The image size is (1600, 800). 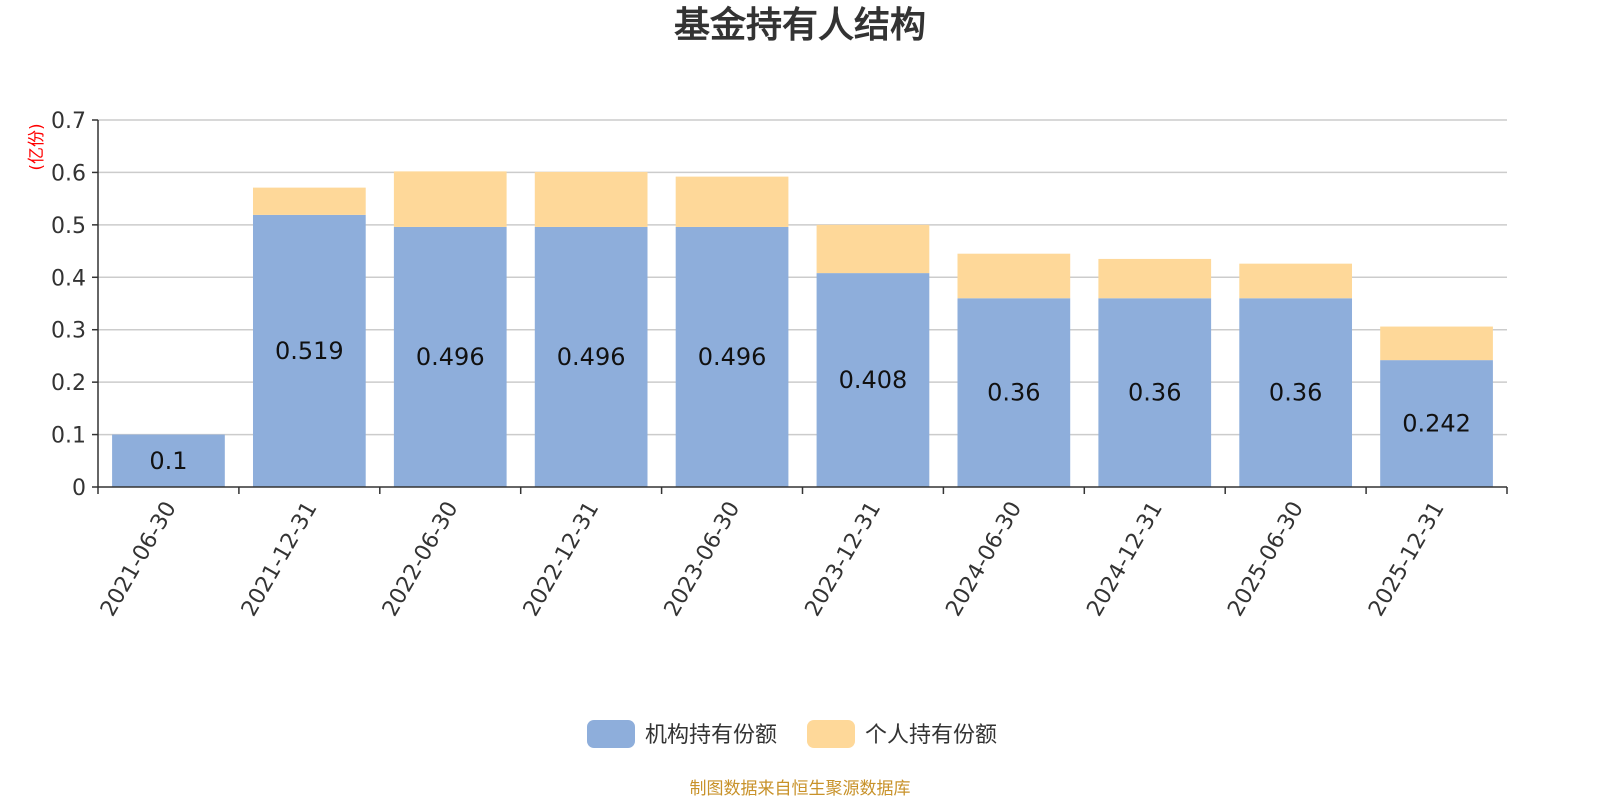 I want to click on y-tick-label: 0.1, so click(x=68, y=436).